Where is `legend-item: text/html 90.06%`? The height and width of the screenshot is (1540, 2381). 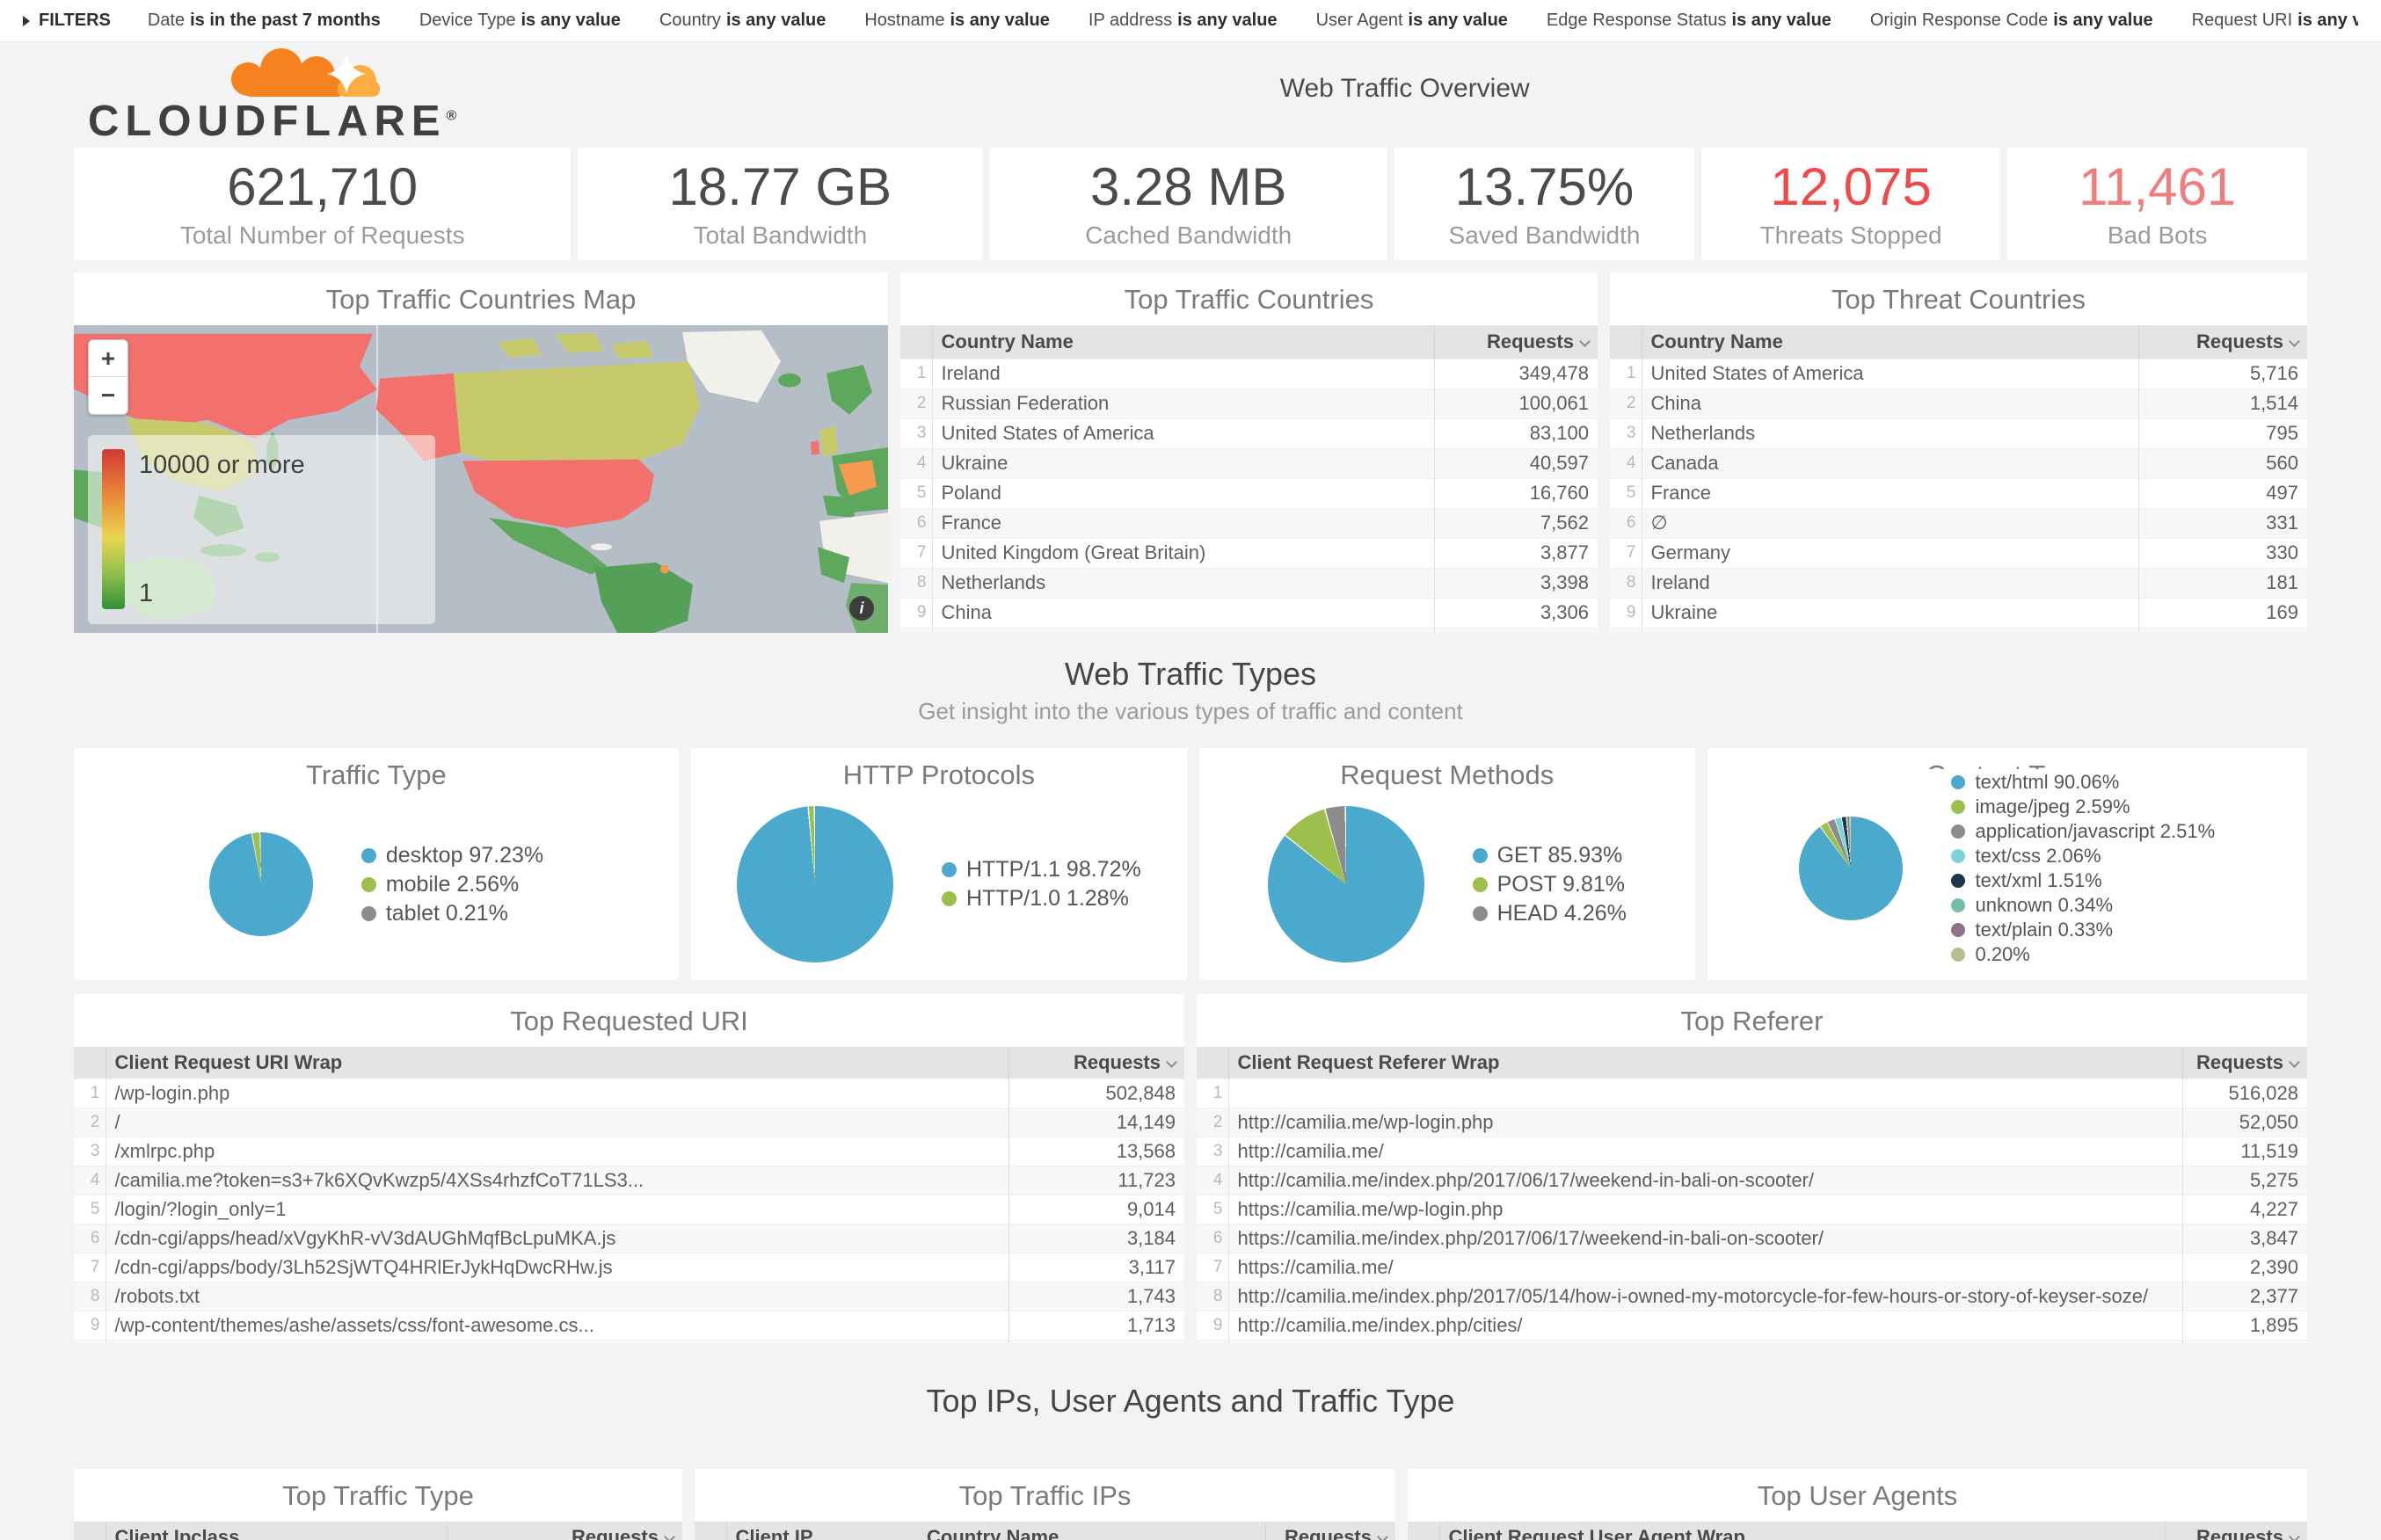
legend-item: text/html 90.06% is located at coordinates (2083, 782).